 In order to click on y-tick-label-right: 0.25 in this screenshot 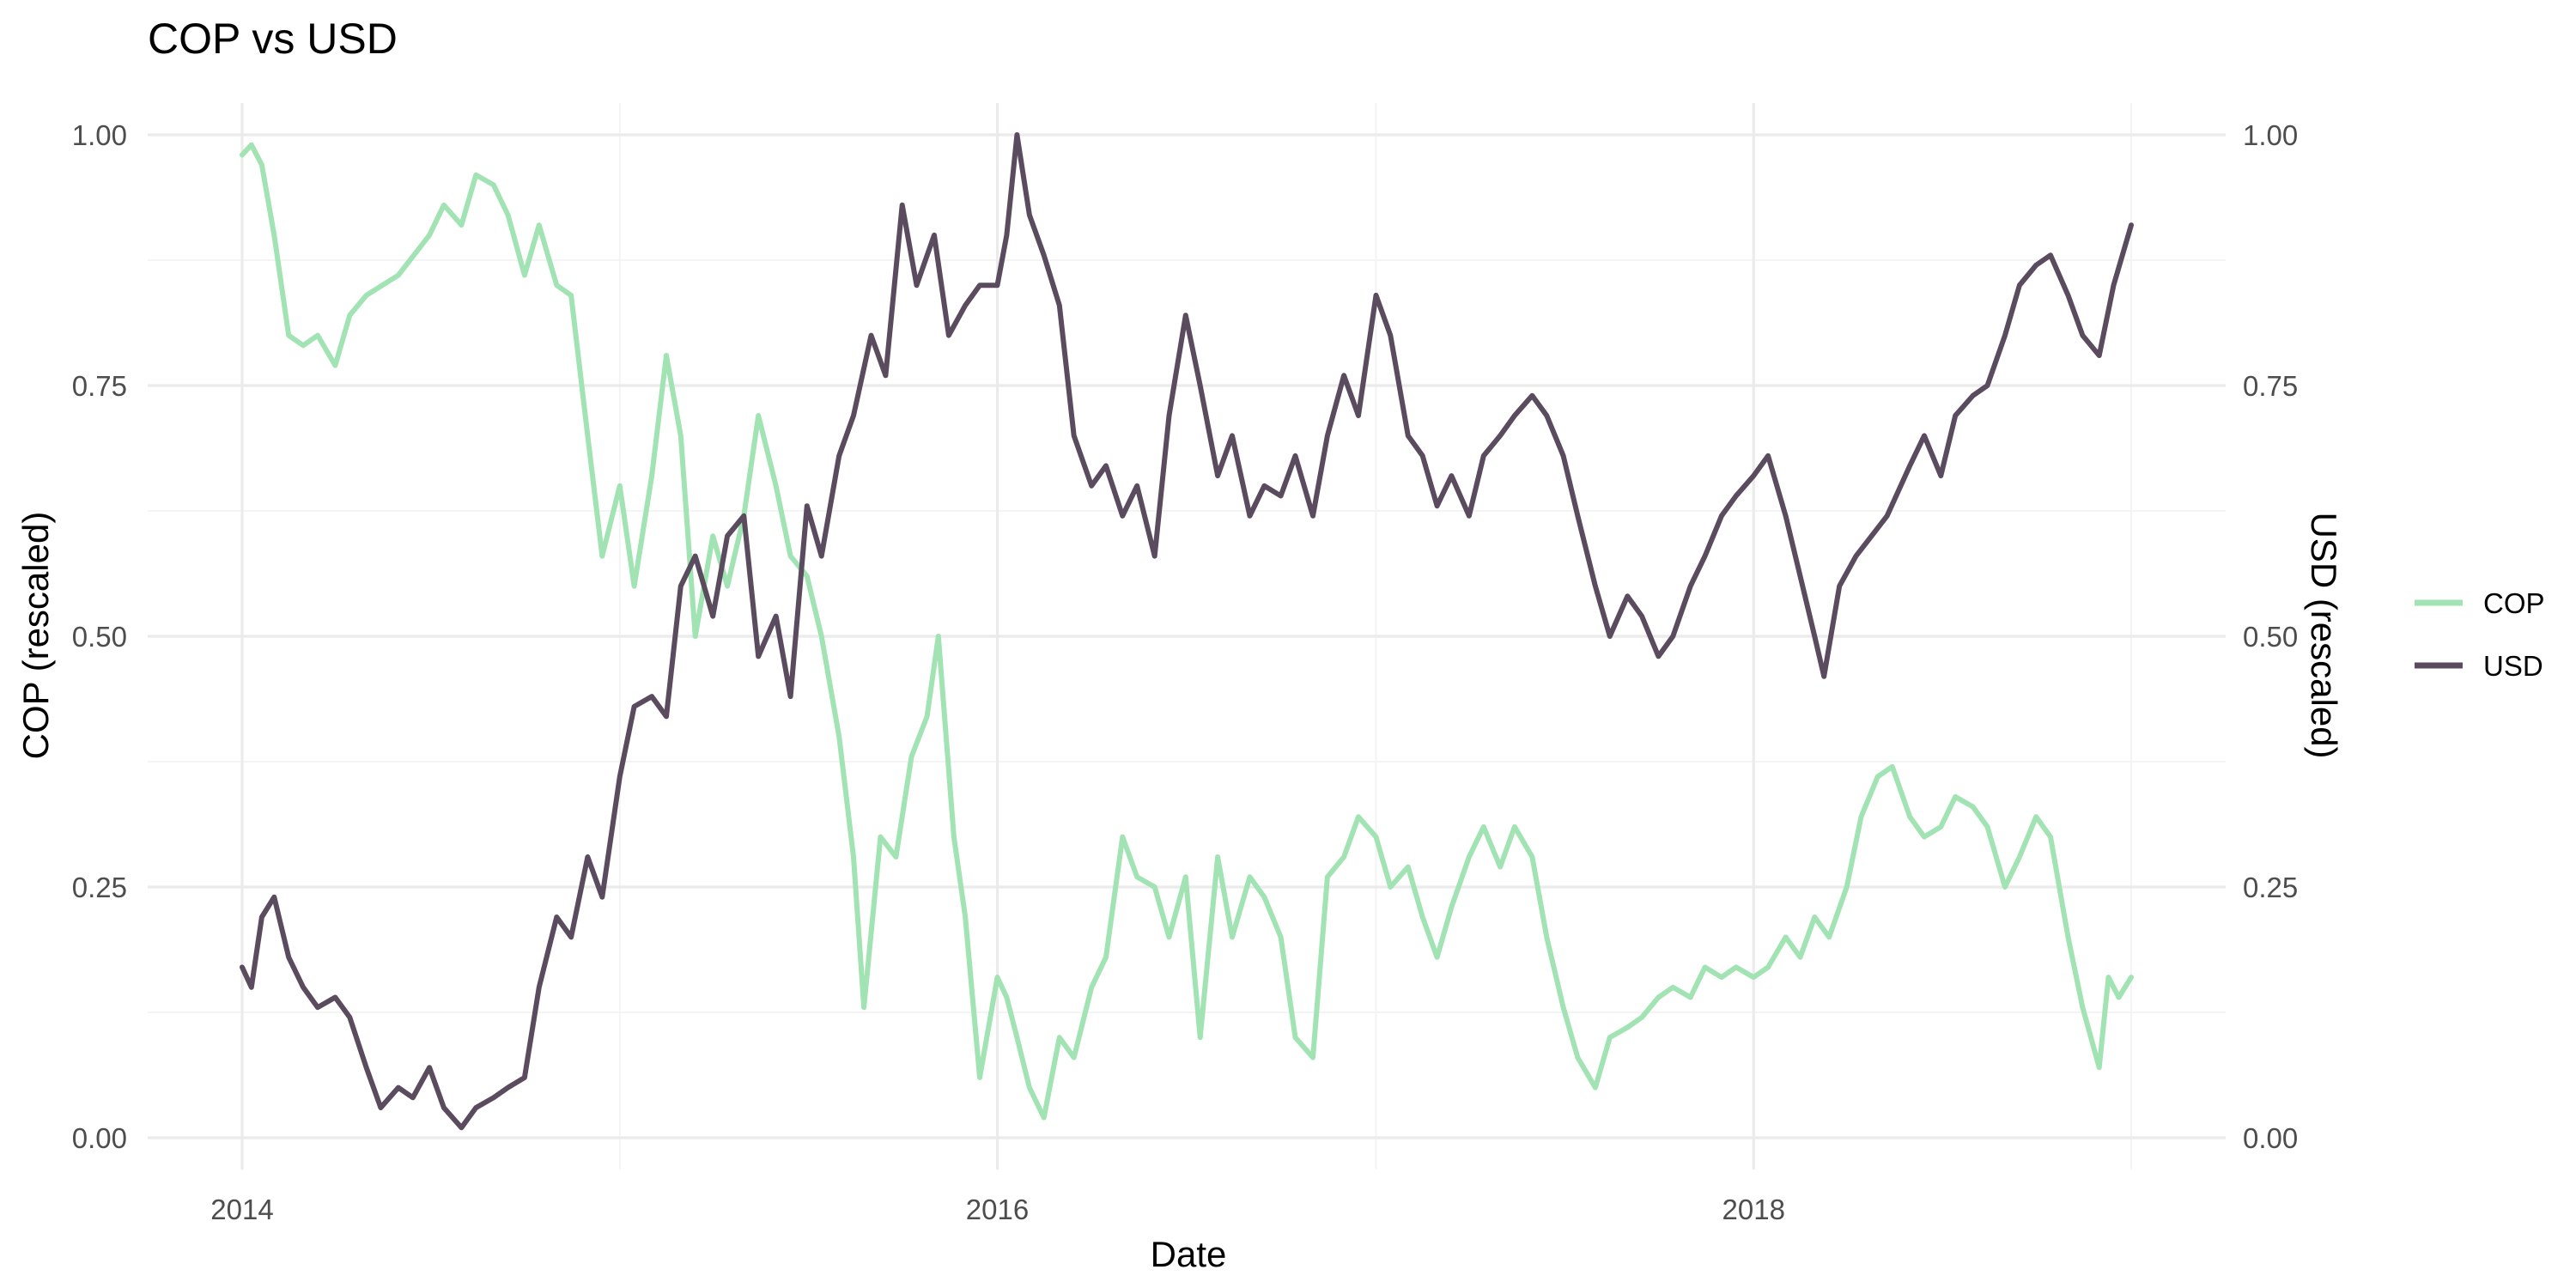, I will do `click(2270, 888)`.